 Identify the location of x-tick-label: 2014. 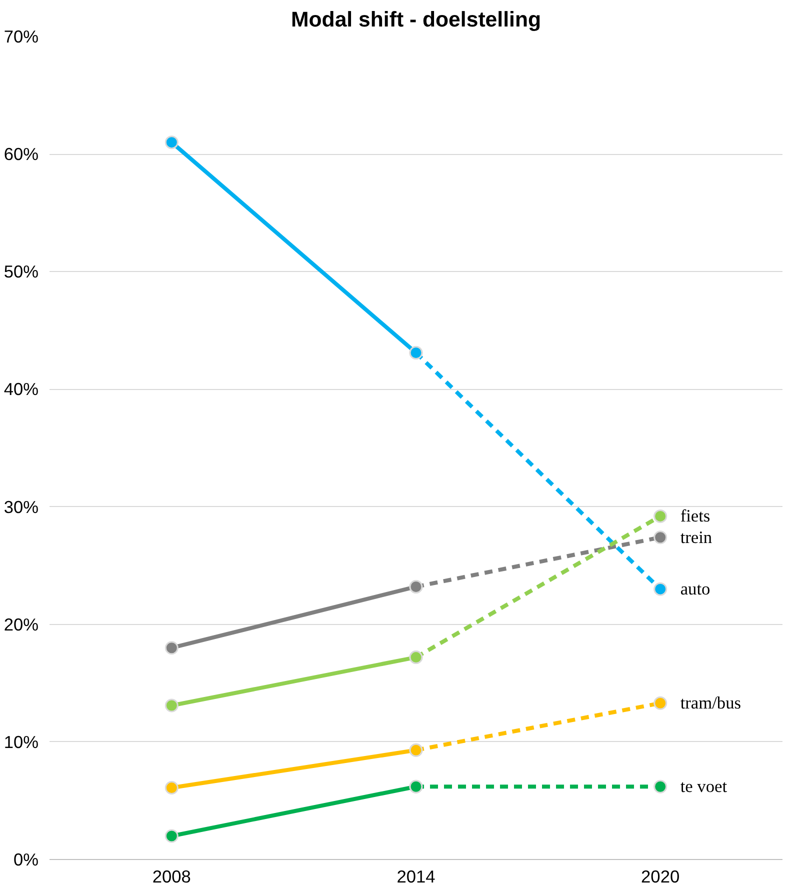
(416, 876).